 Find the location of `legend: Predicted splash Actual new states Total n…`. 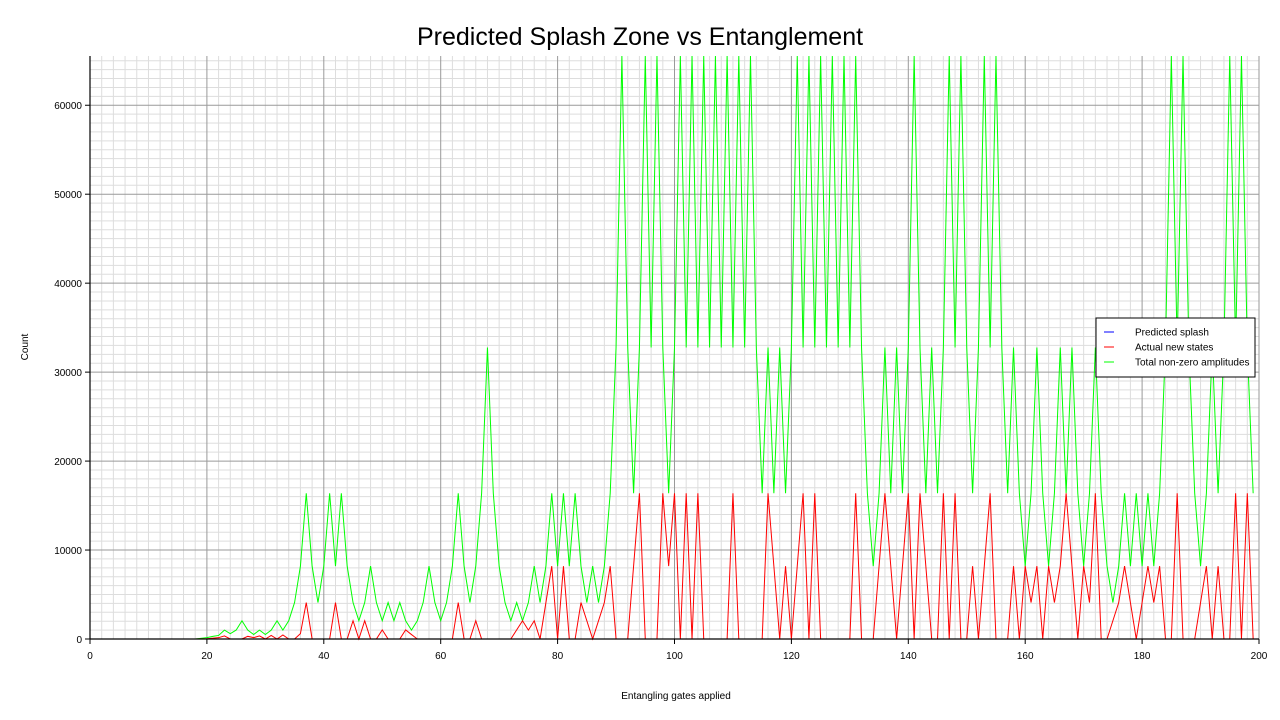

legend: Predicted splash Actual new states Total n… is located at coordinates (1175, 347).